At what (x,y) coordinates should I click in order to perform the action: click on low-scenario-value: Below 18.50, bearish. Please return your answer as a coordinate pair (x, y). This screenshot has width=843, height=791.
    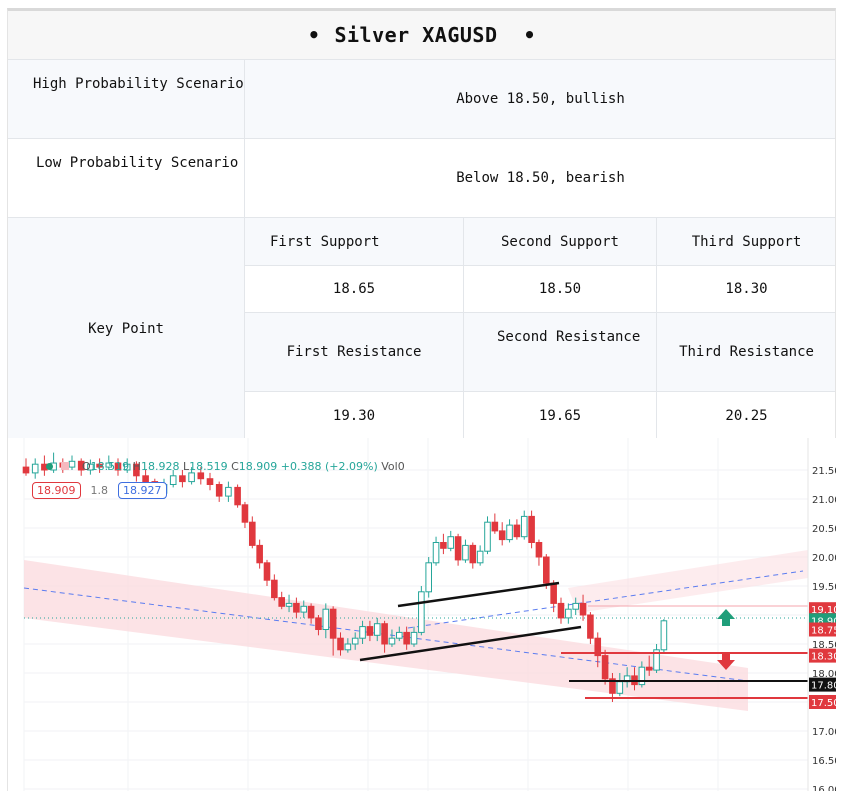
    Looking at the image, I should click on (540, 178).